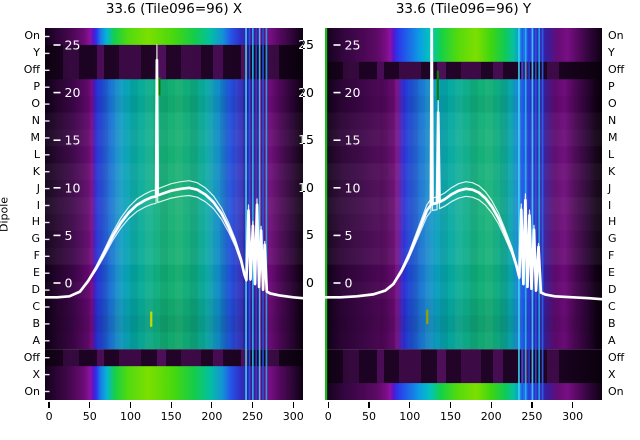  Describe the element at coordinates (35, 120) in the screenshot. I see `dipole-row-label: N` at that location.